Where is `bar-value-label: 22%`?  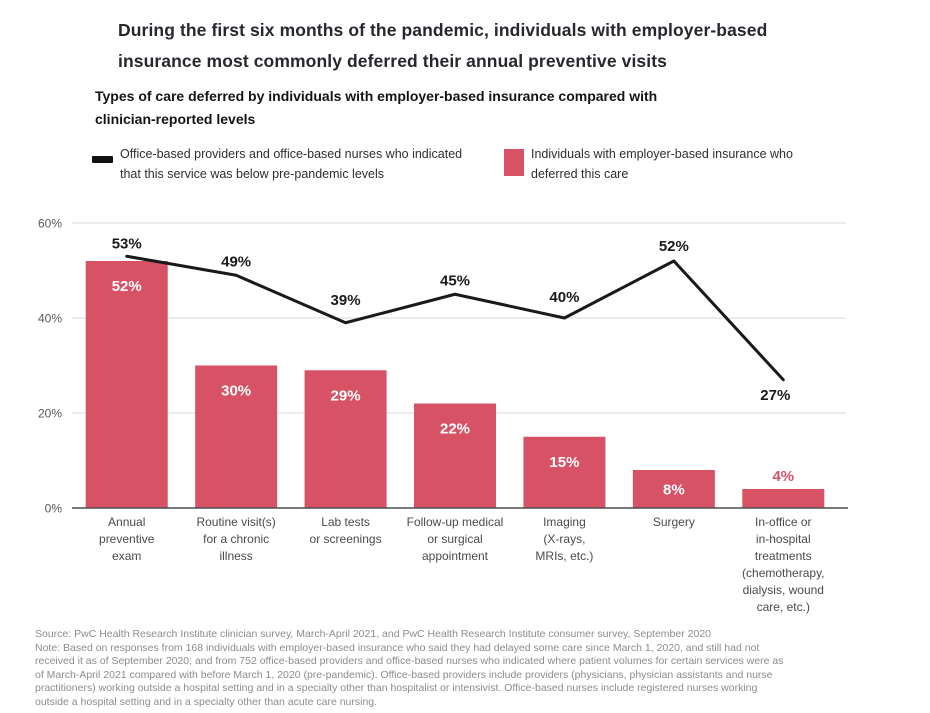 bar-value-label: 22% is located at coordinates (455, 429).